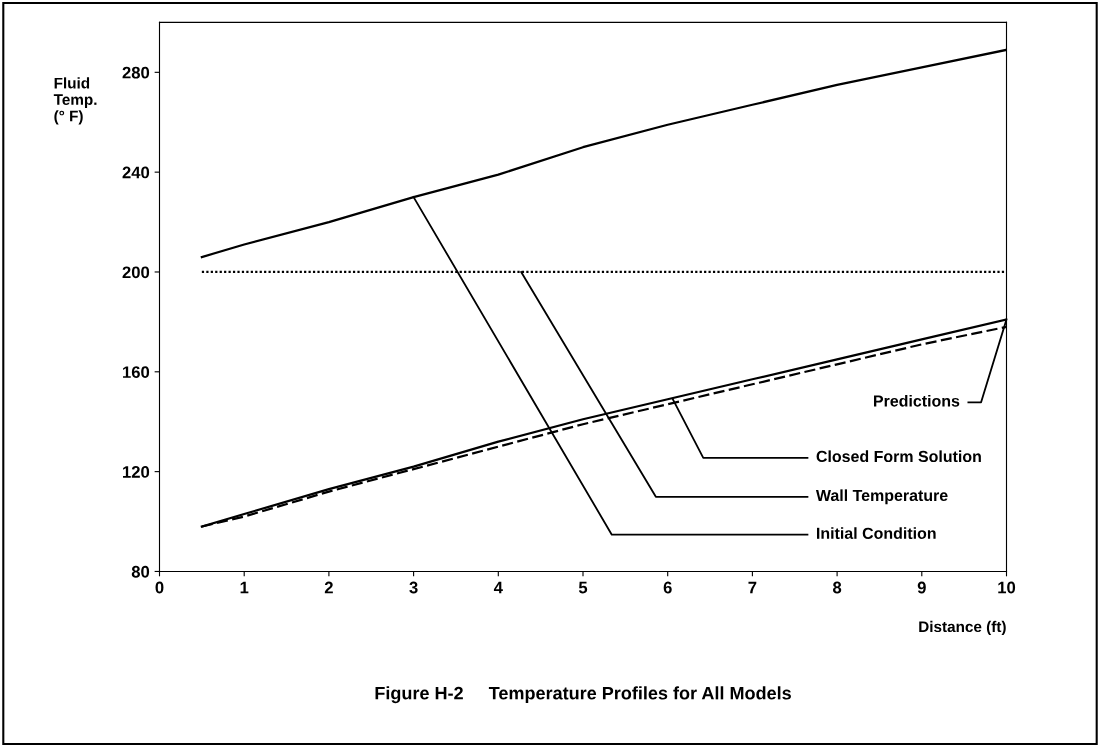 This screenshot has width=1100, height=747. I want to click on y-tick-label: 80, so click(140, 571).